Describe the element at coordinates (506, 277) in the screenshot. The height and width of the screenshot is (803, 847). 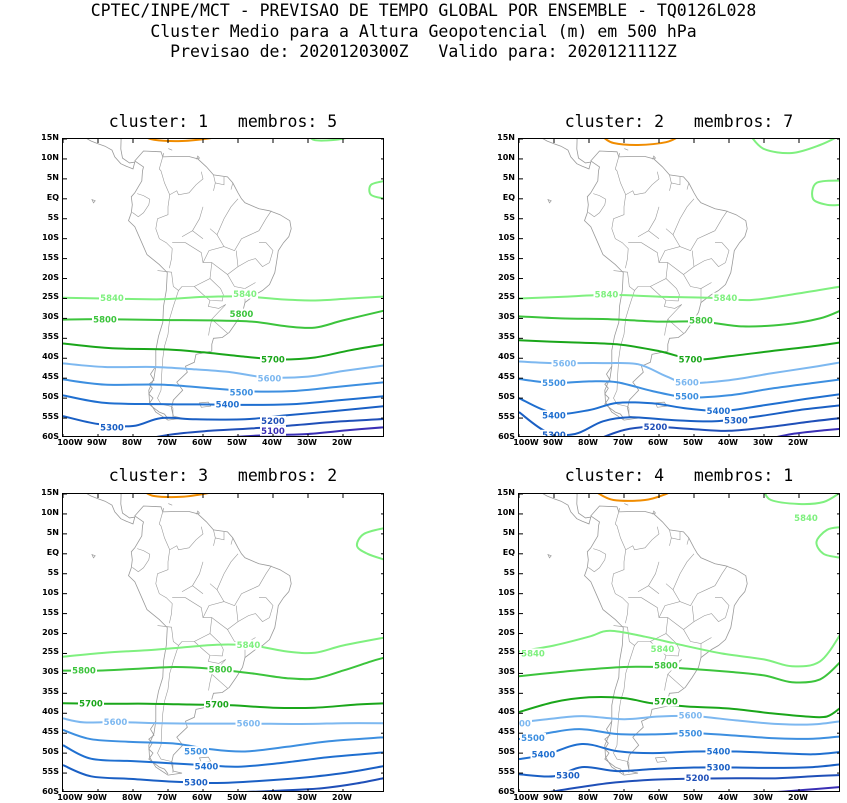
I see `latitude-tick-label: 20S` at that location.